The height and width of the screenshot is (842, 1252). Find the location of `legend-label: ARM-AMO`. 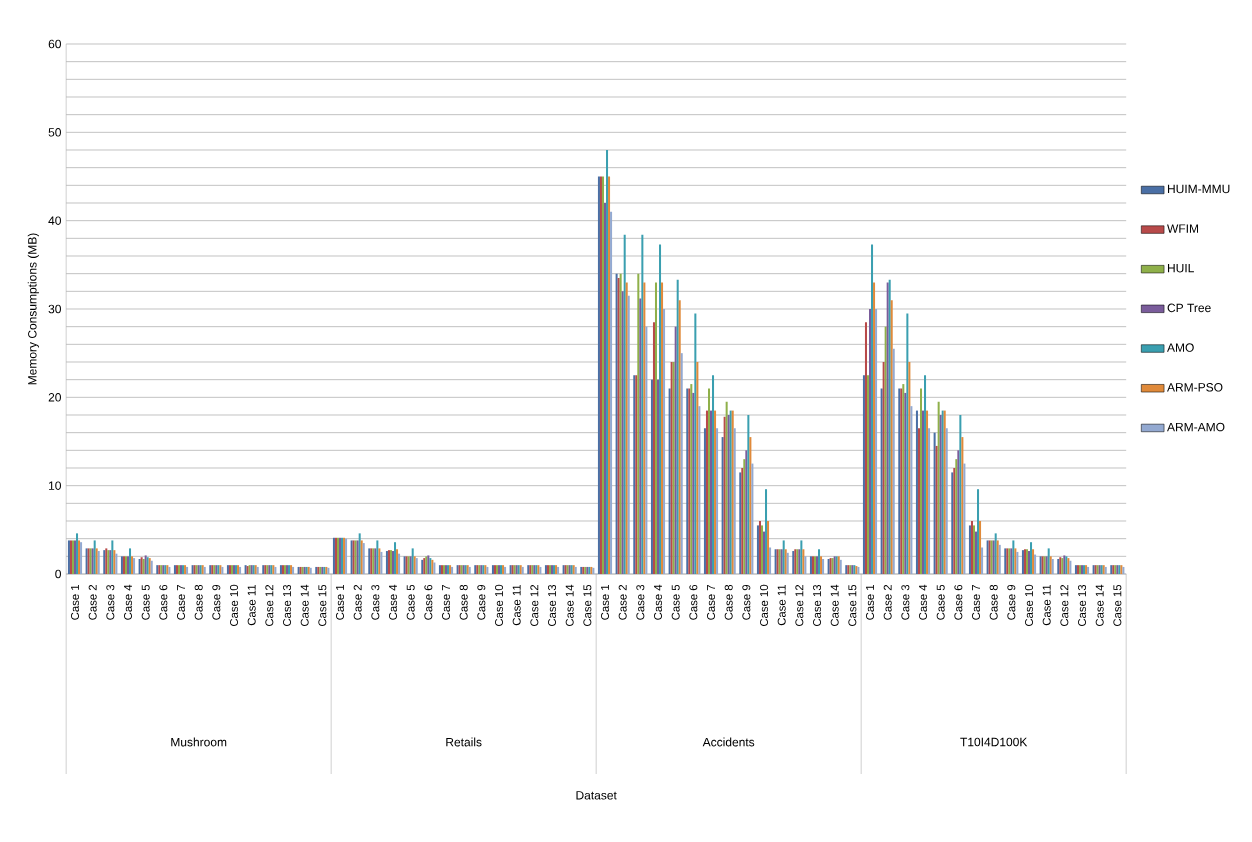

legend-label: ARM-AMO is located at coordinates (1196, 427).